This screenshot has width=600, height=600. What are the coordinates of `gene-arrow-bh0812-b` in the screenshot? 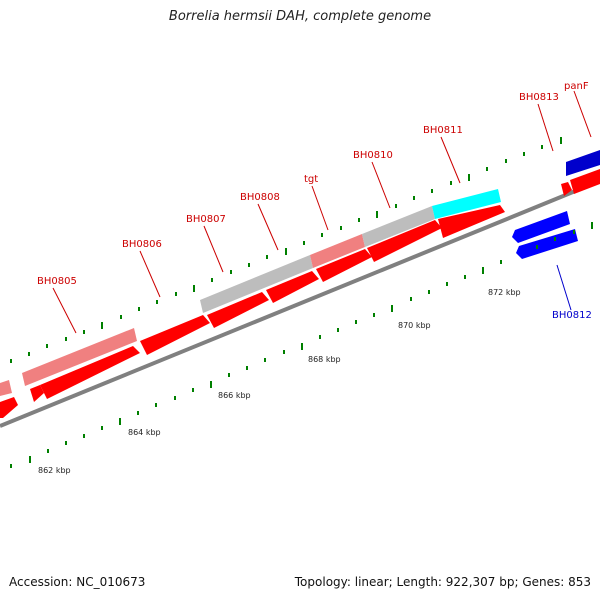 It's located at (547, 244).